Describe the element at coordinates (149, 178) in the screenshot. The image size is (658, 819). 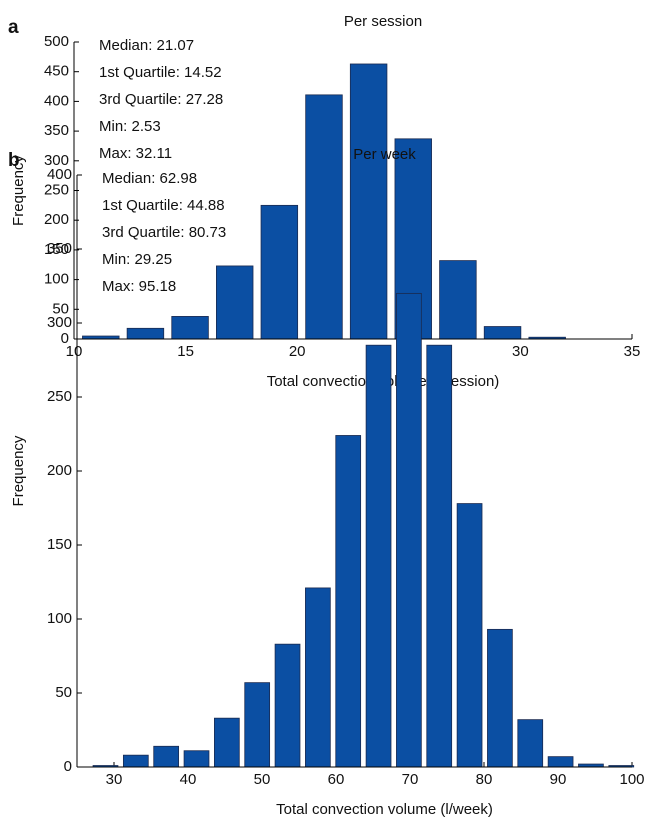
I see `stat-annotation: Median: 62.98` at that location.